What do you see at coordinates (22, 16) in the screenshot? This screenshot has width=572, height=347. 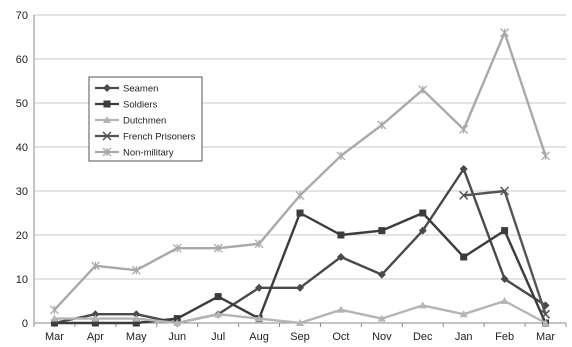 I see `y-tick-label: 70` at bounding box center [22, 16].